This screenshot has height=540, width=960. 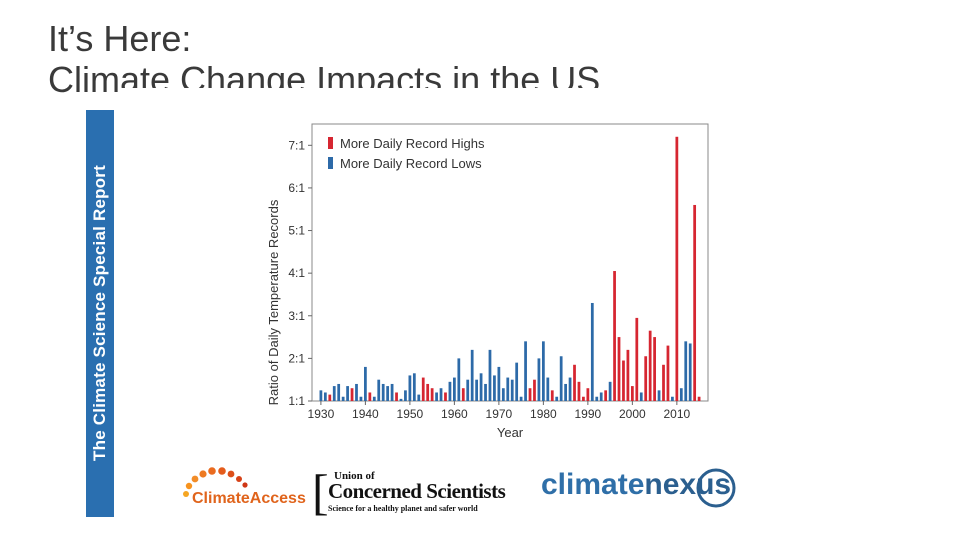 What do you see at coordinates (632, 414) in the screenshot?
I see `x-tick-label: 2000` at bounding box center [632, 414].